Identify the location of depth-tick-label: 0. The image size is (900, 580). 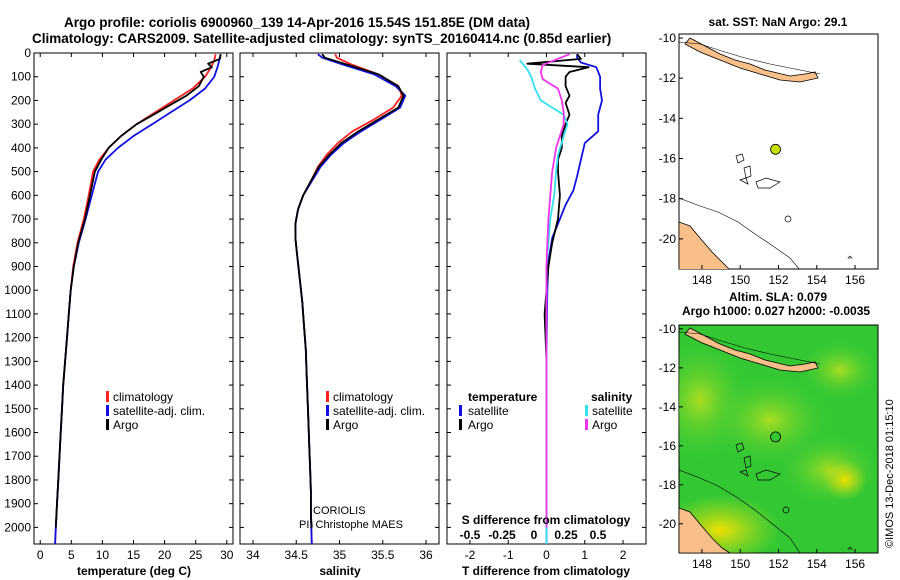
(27, 53).